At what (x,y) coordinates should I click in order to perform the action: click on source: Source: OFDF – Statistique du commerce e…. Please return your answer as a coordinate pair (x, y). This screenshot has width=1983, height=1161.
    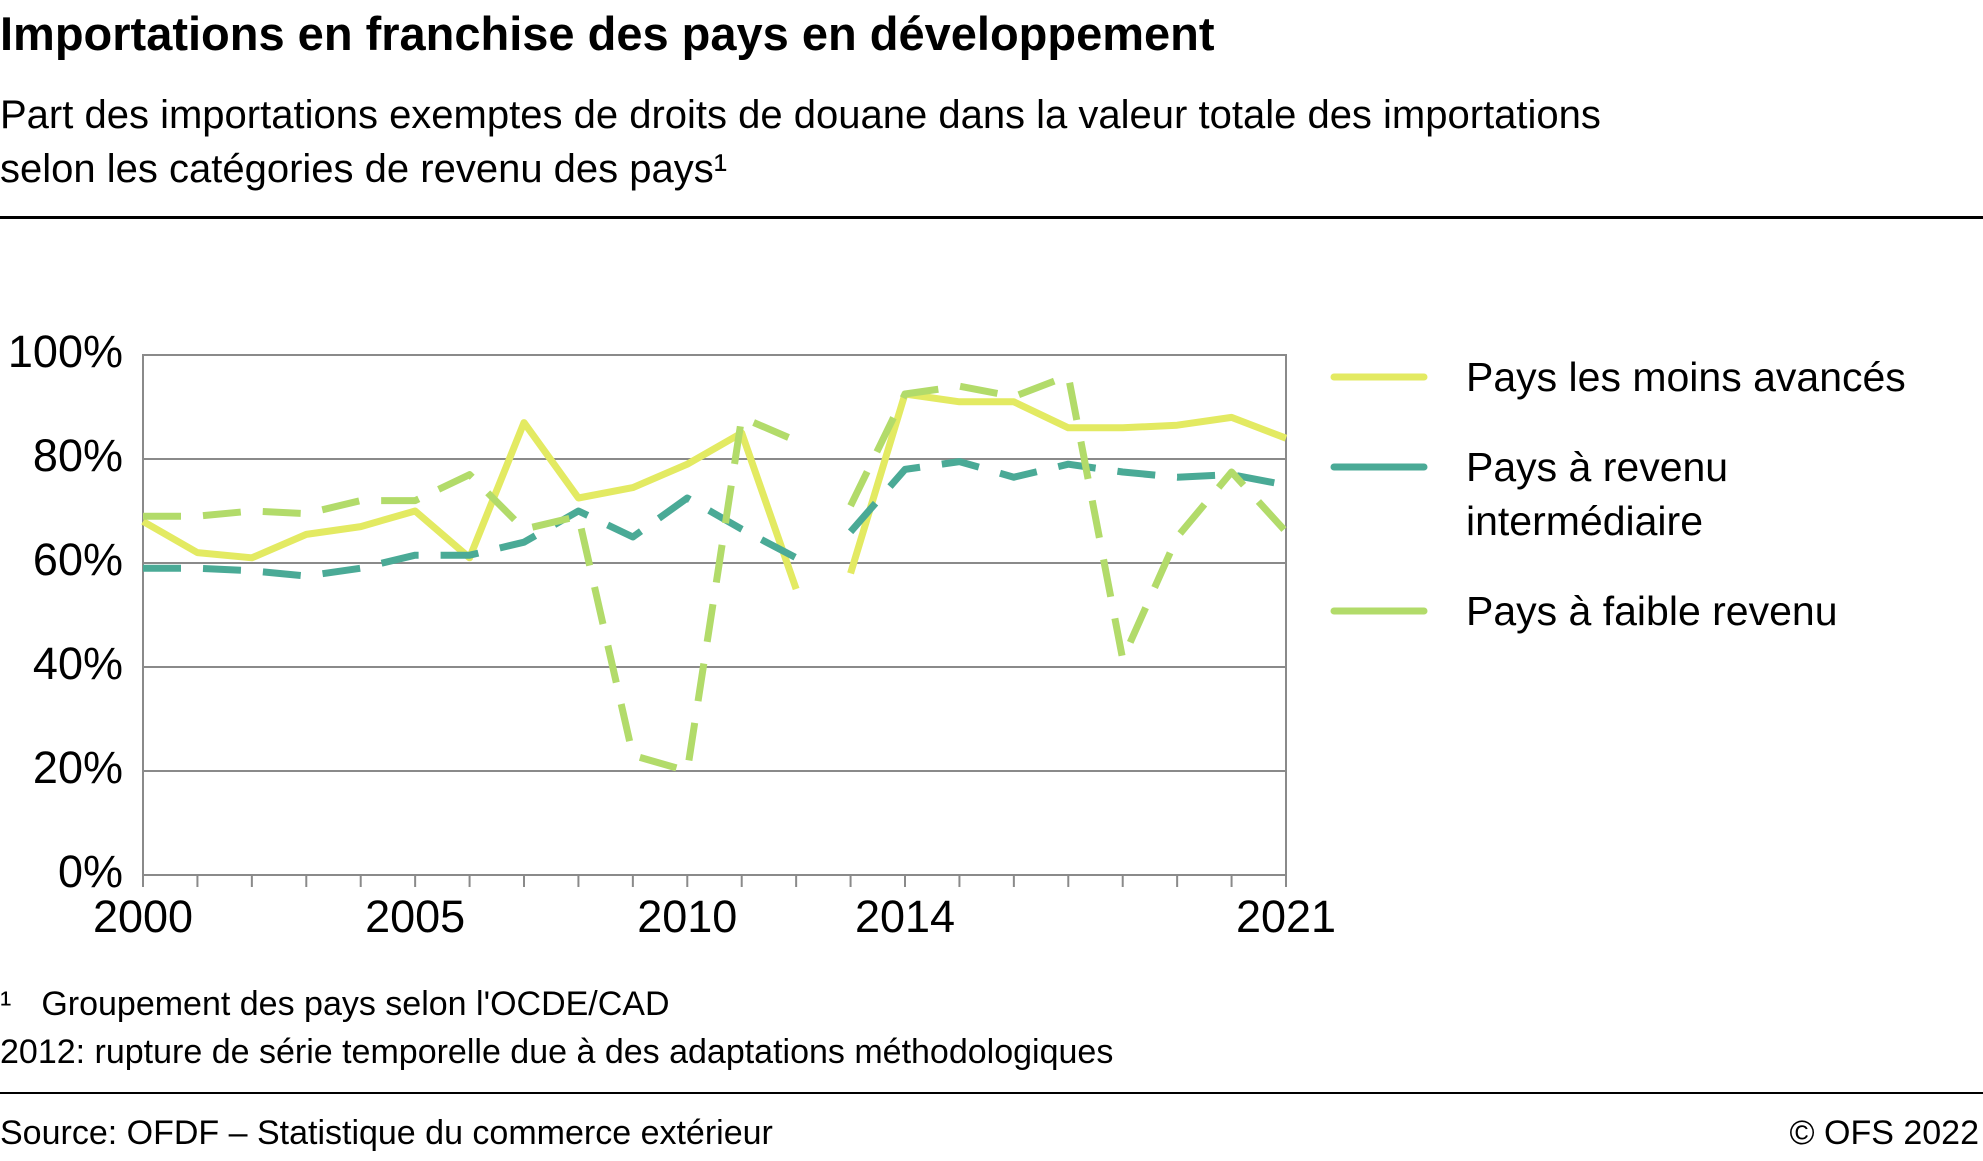
    Looking at the image, I should click on (386, 1133).